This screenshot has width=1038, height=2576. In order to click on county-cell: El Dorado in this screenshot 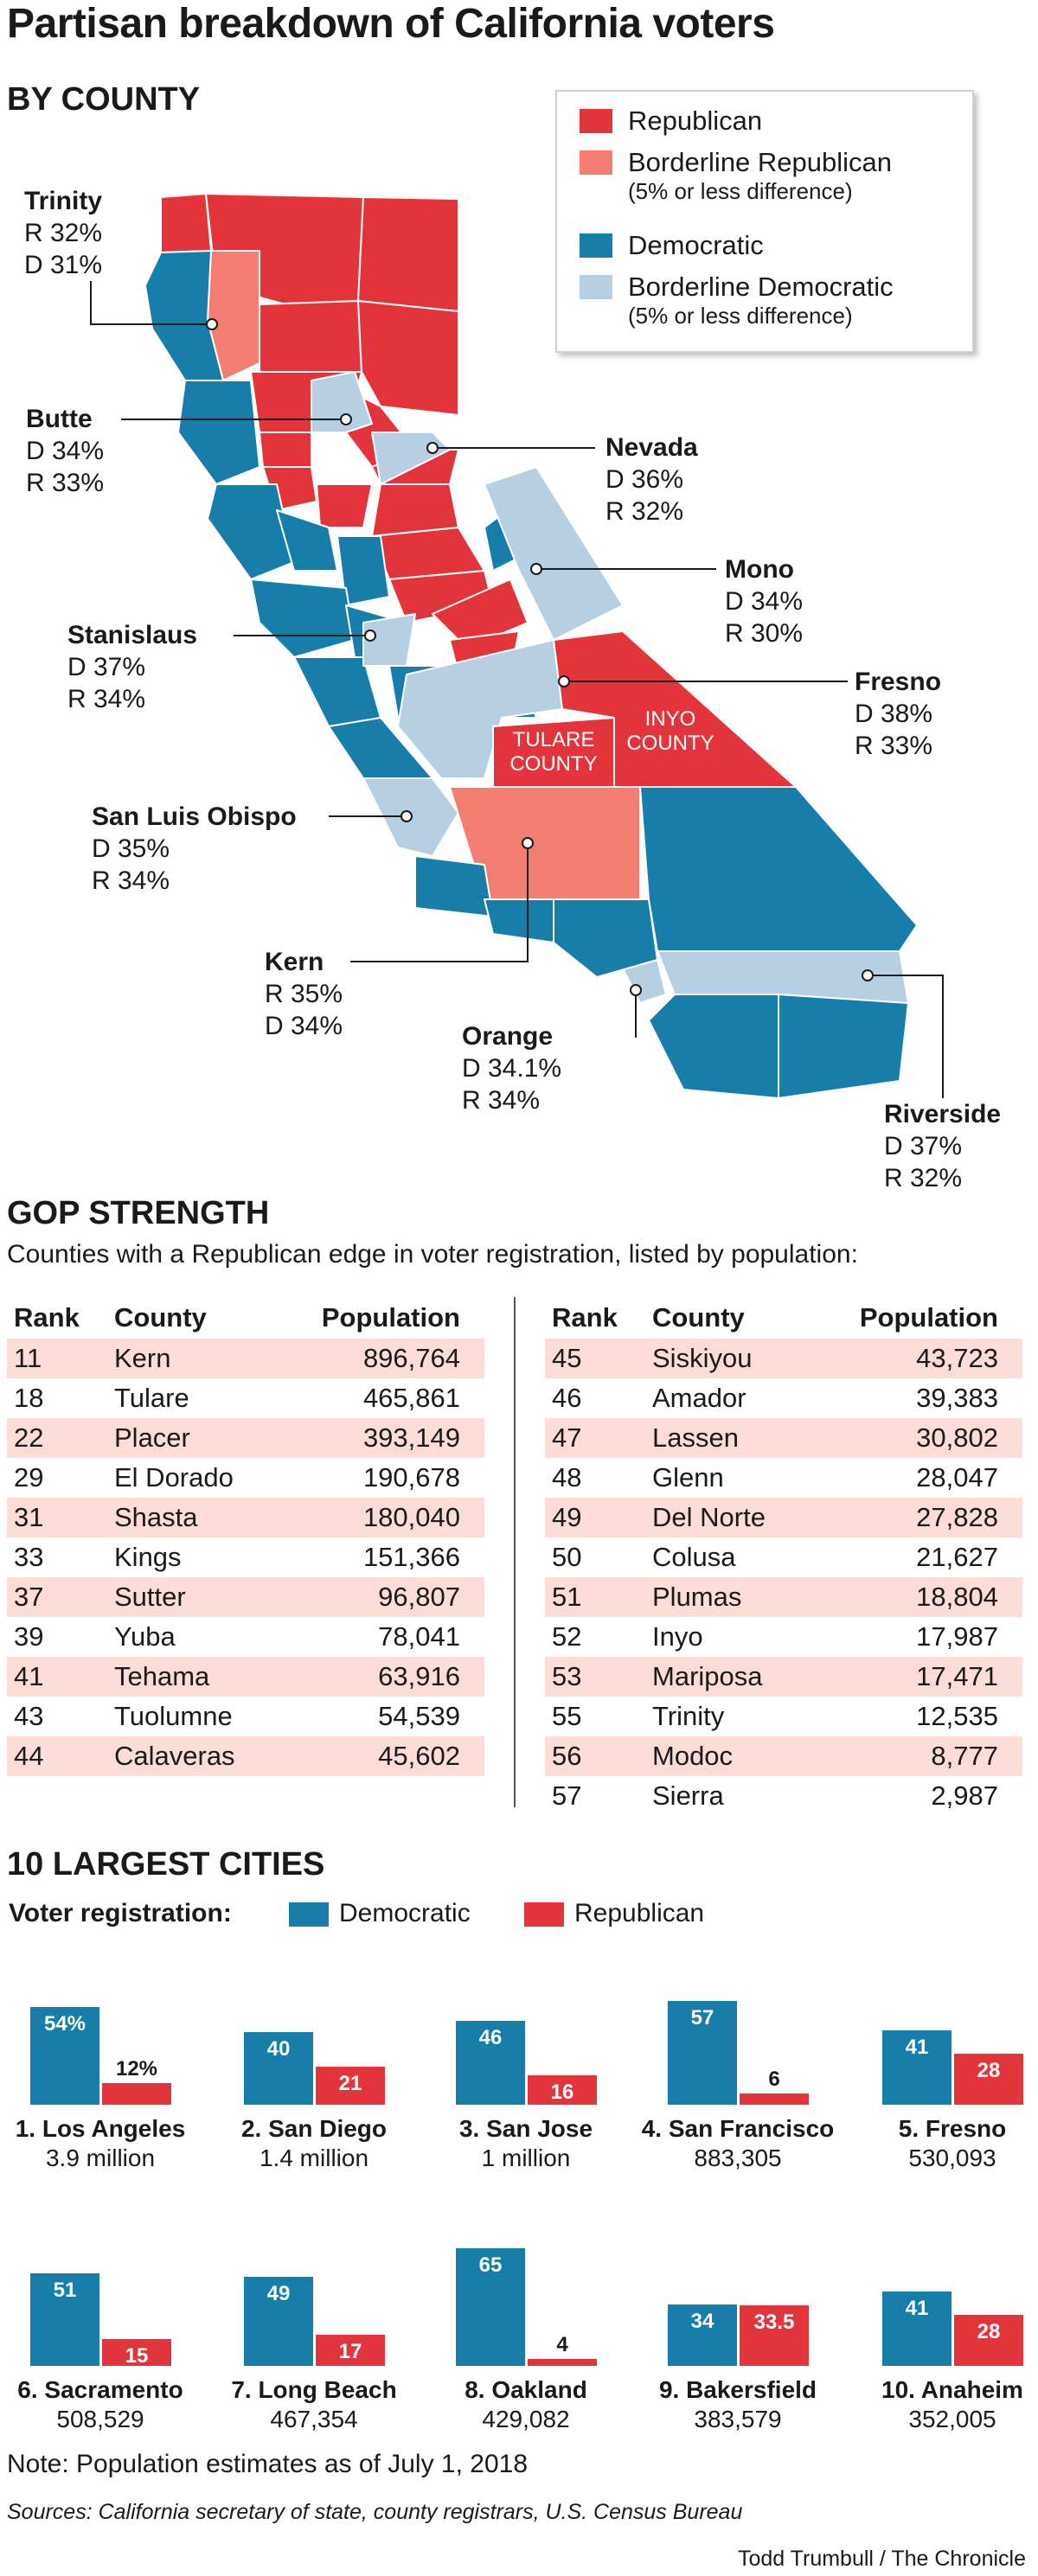, I will do `click(174, 1477)`.